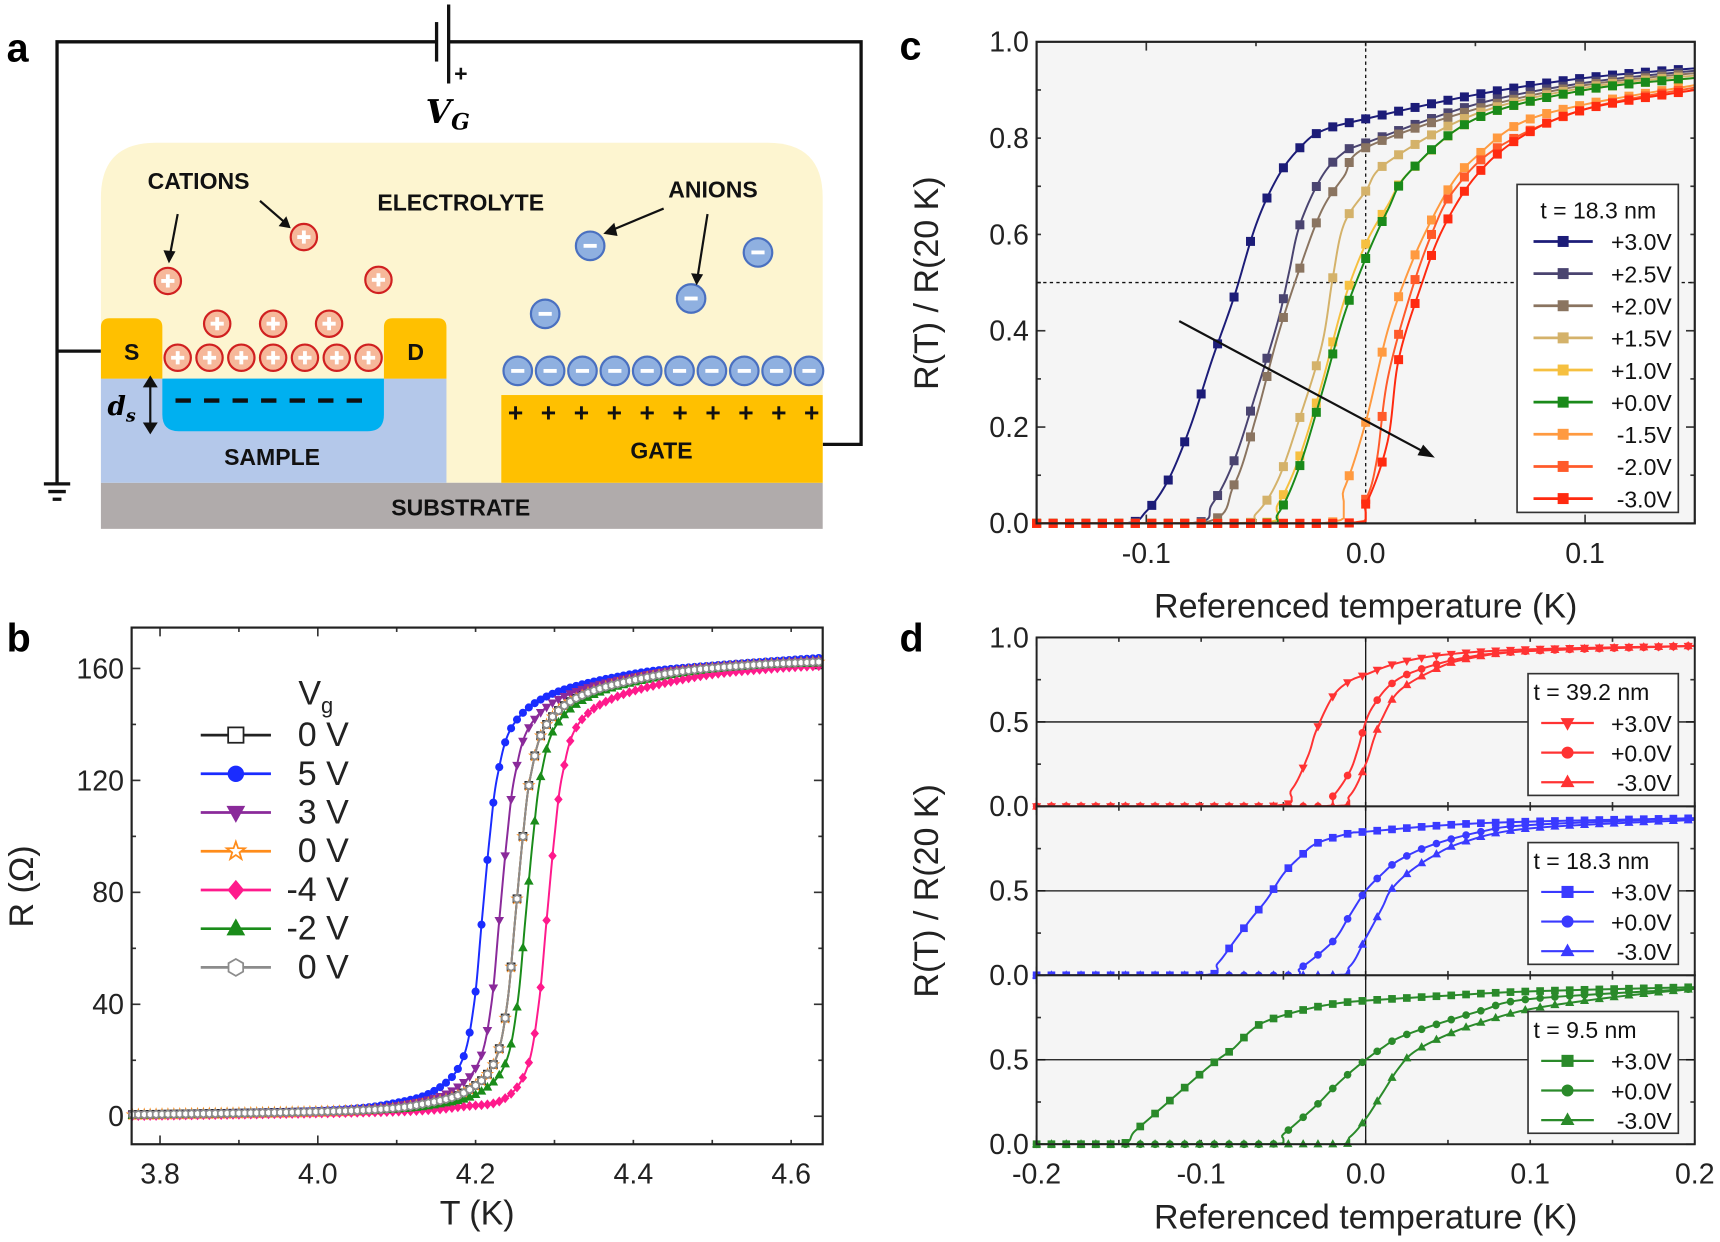  I want to click on series-line, so click(1365, 896).